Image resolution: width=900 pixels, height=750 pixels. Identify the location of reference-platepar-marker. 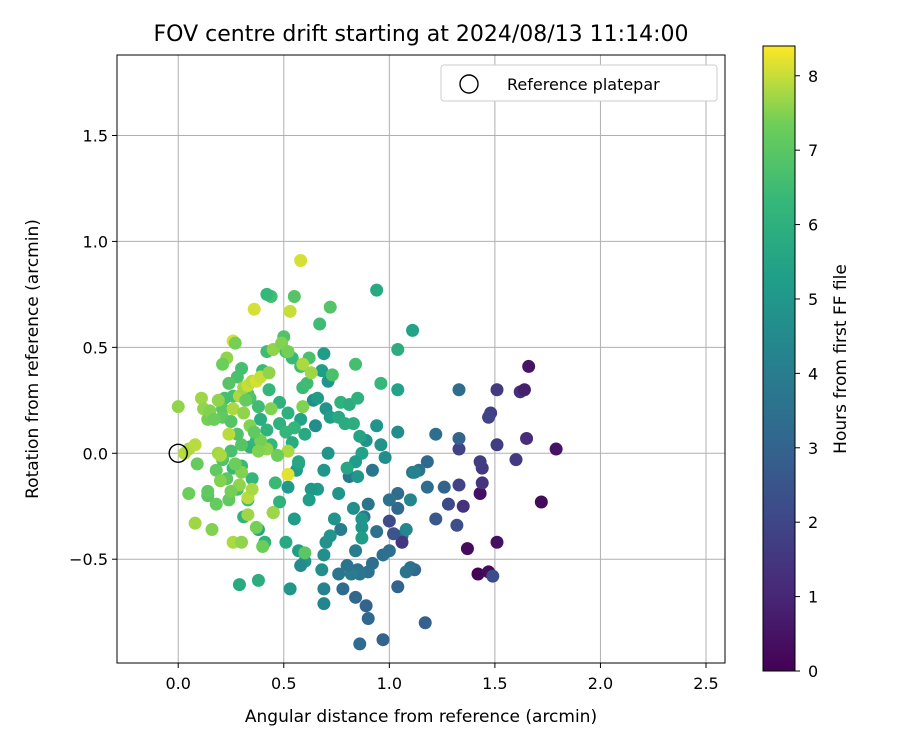
(178, 453).